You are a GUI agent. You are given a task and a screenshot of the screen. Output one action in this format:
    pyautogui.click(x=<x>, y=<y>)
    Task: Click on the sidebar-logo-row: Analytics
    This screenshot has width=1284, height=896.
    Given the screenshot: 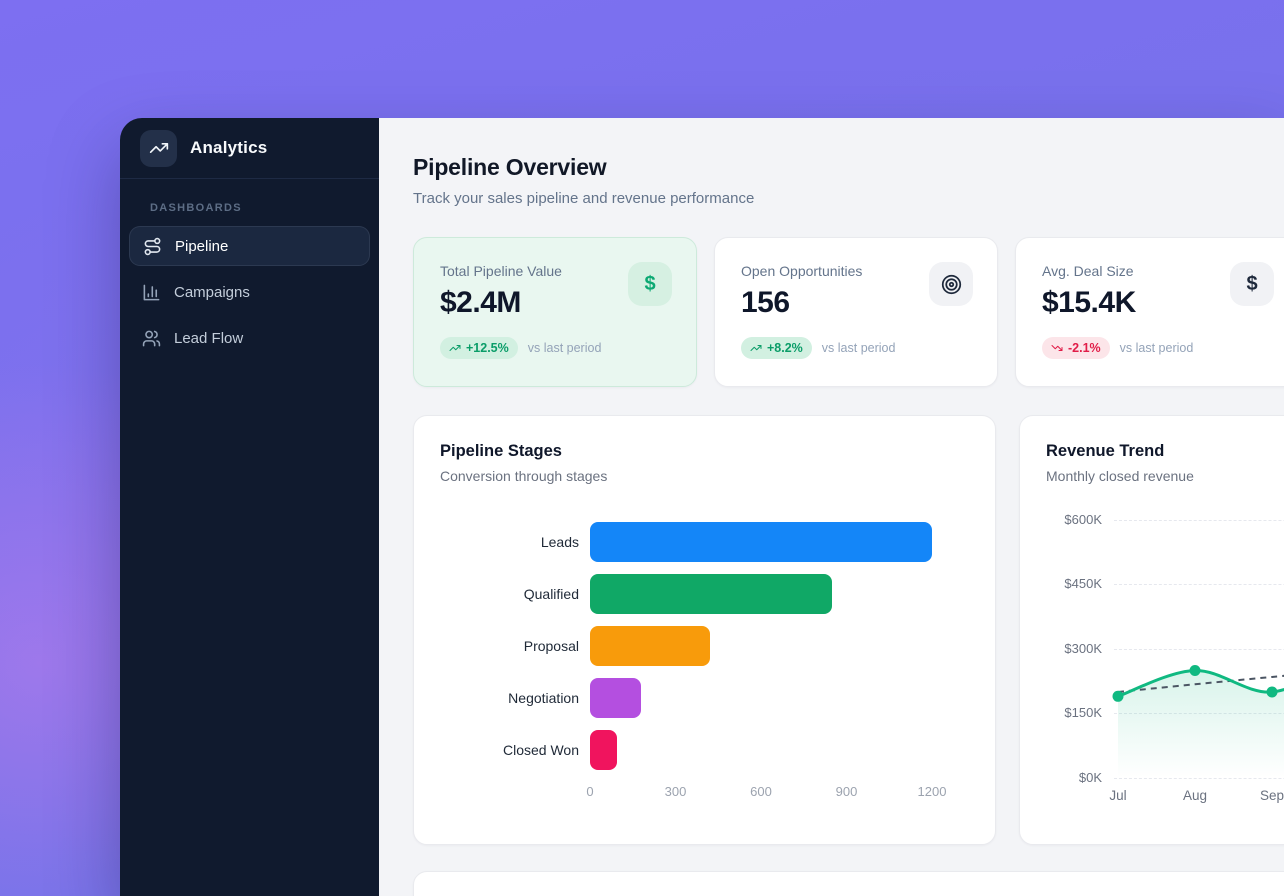 What is the action you would take?
    pyautogui.click(x=249, y=148)
    